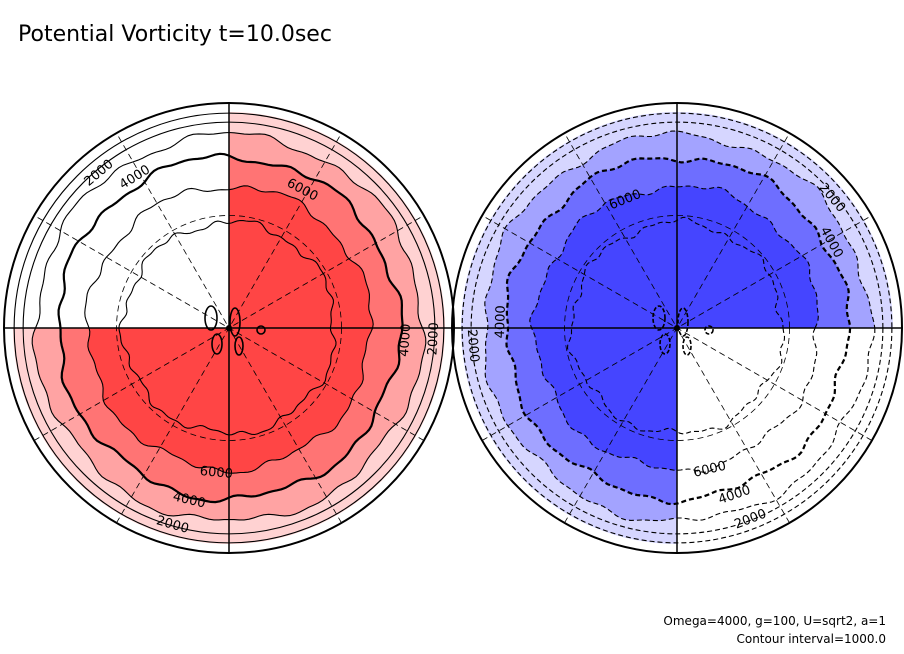  I want to click on chart-title: Potential Vorticity t=10.0sec, so click(175, 34).